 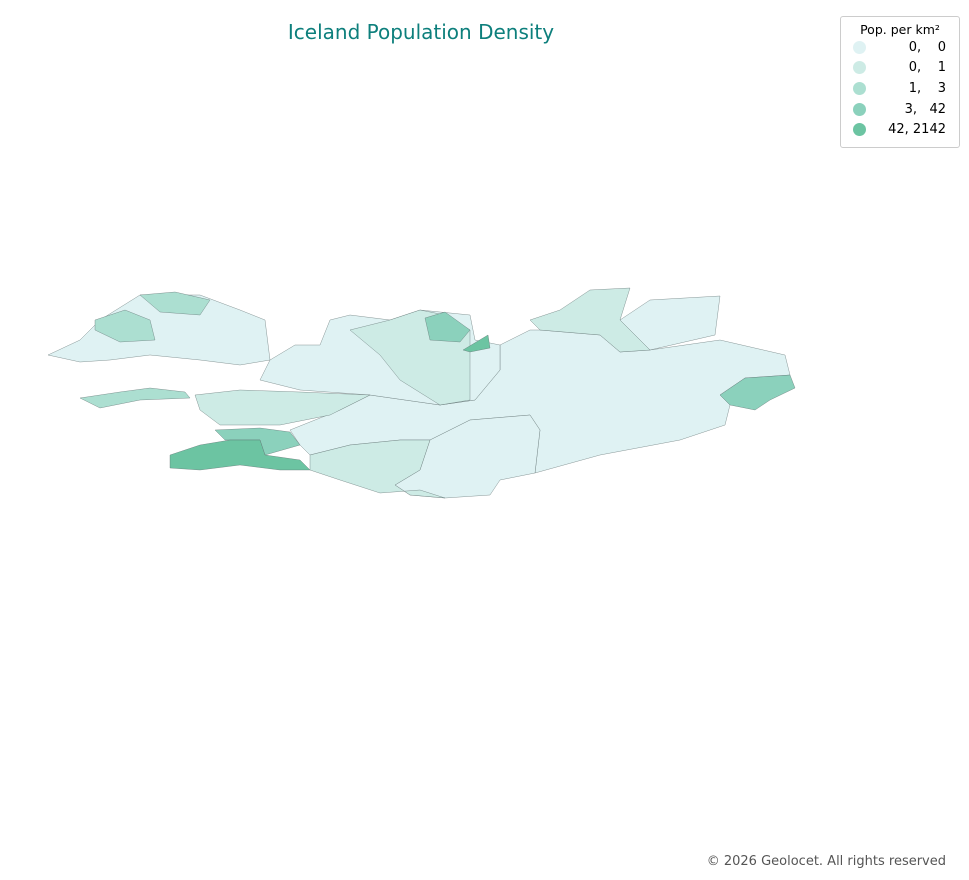 What do you see at coordinates (826, 861) in the screenshot?
I see `copyright: © 2026 Geolocet. All rights reserved` at bounding box center [826, 861].